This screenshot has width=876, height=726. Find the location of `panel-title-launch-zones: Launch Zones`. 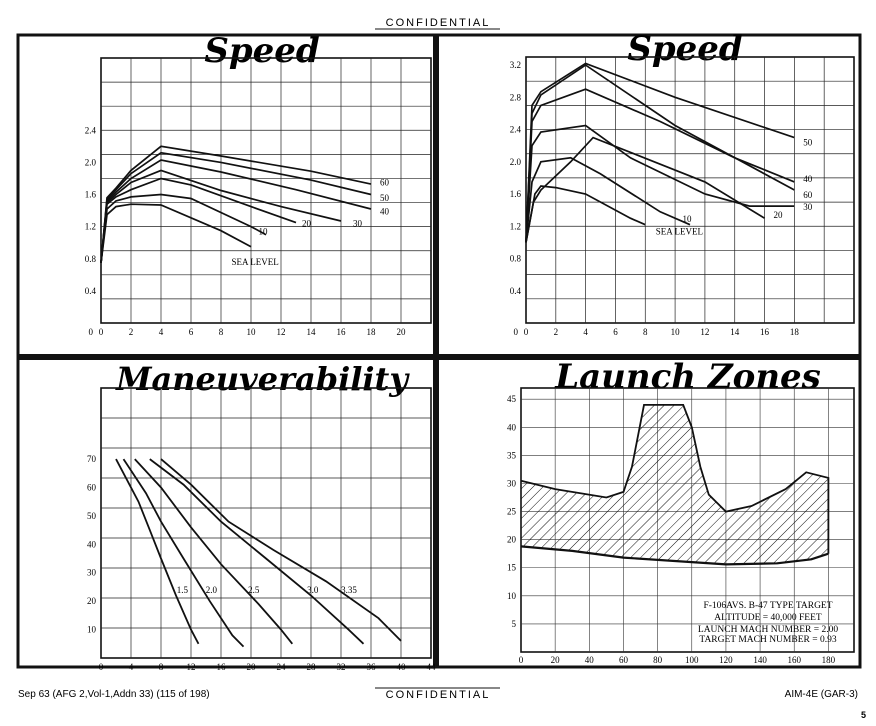

panel-title-launch-zones: Launch Zones is located at coordinates (687, 377).